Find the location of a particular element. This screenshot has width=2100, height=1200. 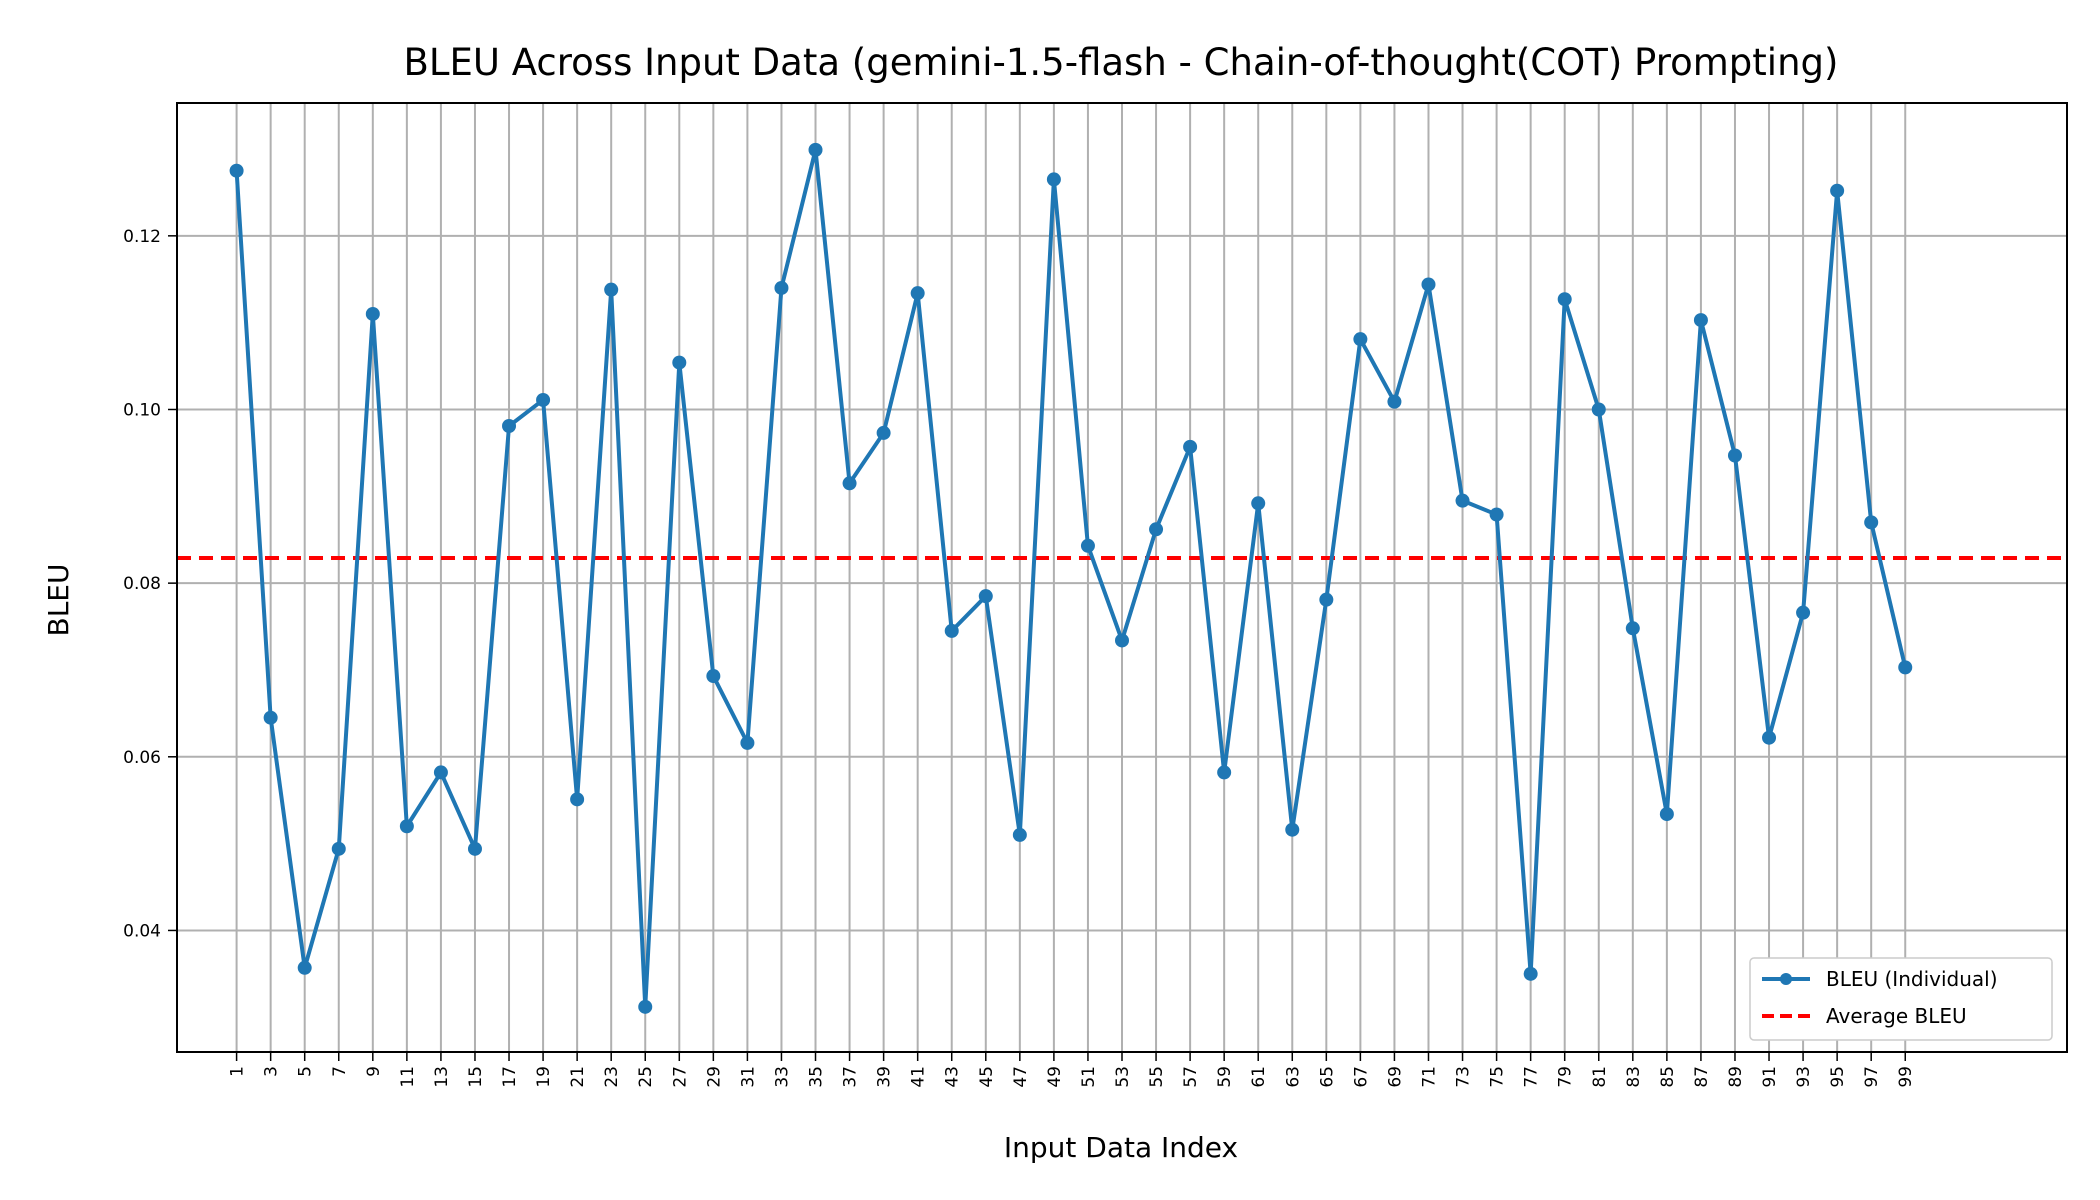

legend-marker-individual is located at coordinates (1786, 979).